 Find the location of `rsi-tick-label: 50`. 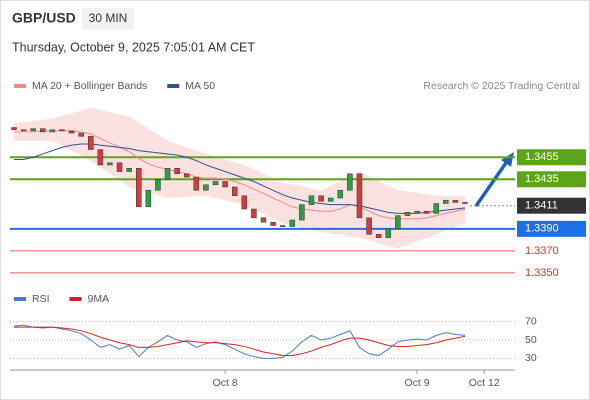

rsi-tick-label: 50 is located at coordinates (531, 340).